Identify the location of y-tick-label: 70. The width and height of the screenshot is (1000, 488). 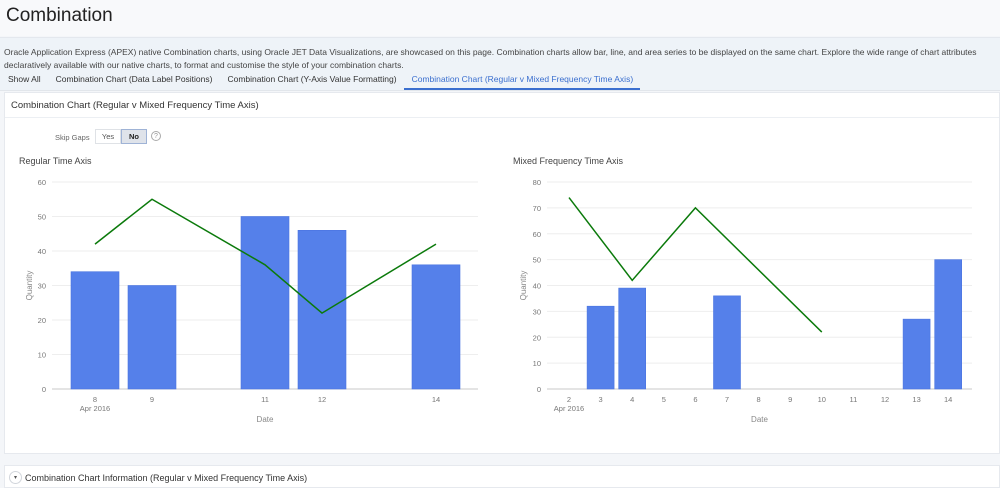
(537, 208).